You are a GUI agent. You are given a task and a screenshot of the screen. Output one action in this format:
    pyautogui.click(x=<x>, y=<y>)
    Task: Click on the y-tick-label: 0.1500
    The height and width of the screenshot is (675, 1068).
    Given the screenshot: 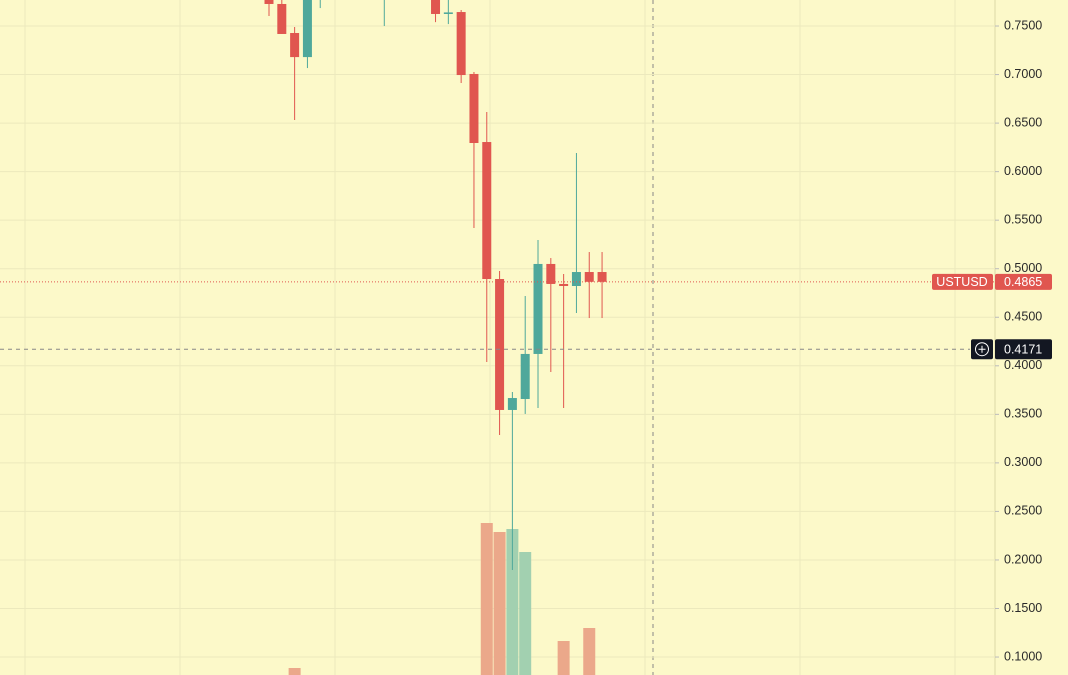 What is the action you would take?
    pyautogui.click(x=1023, y=608)
    